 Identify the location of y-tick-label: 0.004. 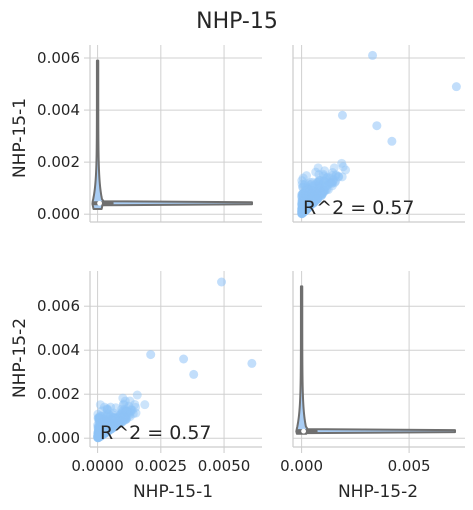
(58, 110).